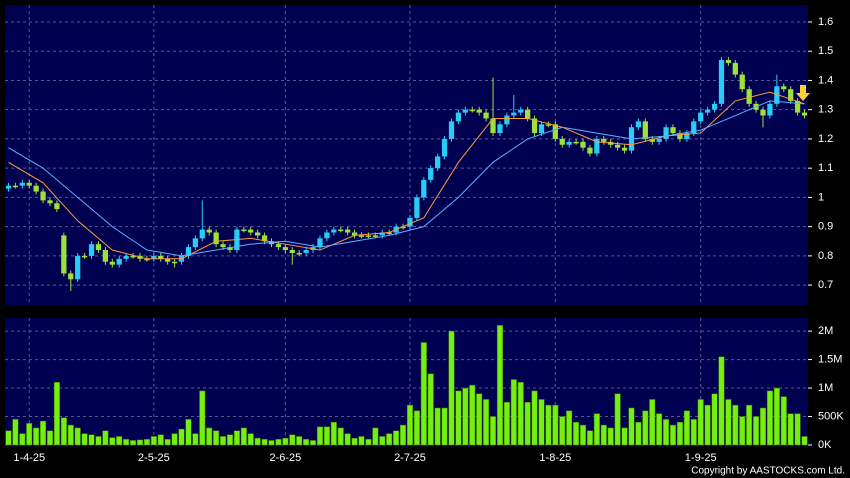  Describe the element at coordinates (803, 93) in the screenshot. I see `arrow-icon` at that location.